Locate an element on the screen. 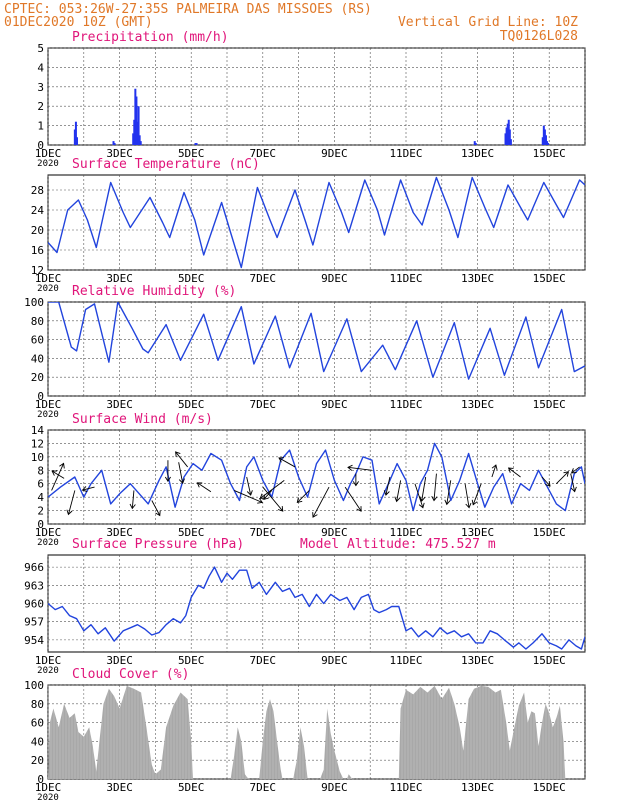 The image size is (618, 800). temperature-xtick-label: 1DEC is located at coordinates (48, 278).